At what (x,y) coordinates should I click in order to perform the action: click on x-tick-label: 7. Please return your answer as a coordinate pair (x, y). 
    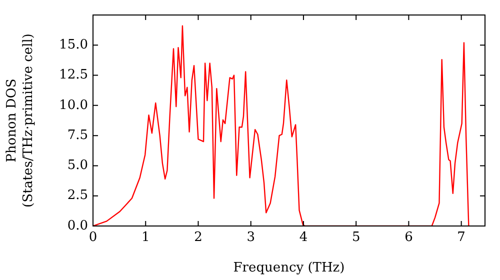
    Looking at the image, I should click on (461, 238).